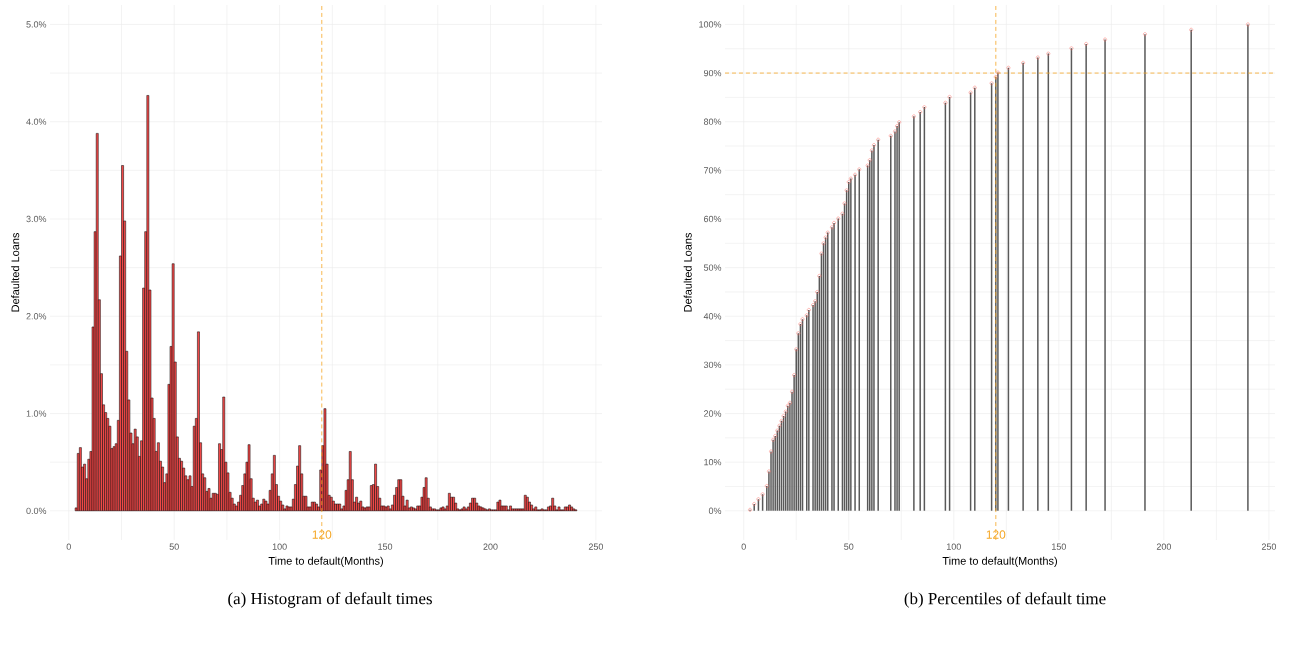 The width and height of the screenshot is (1292, 649). I want to click on y-tick-label: 80%, so click(712, 121).